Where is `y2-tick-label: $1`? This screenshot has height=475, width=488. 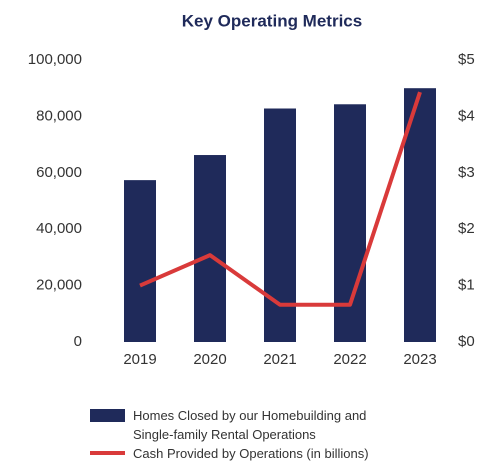 y2-tick-label: $1 is located at coordinates (466, 285).